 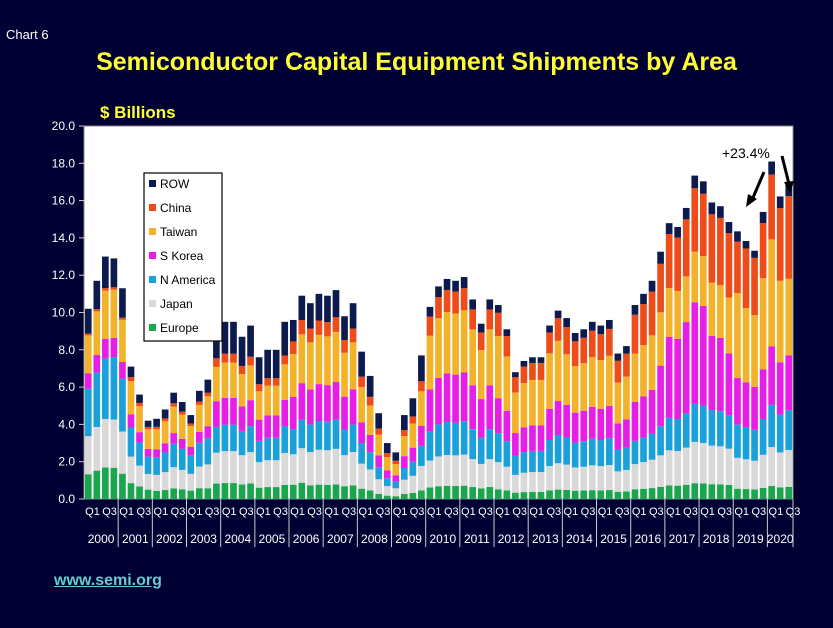 What do you see at coordinates (183, 257) in the screenshot?
I see `legend-box` at bounding box center [183, 257].